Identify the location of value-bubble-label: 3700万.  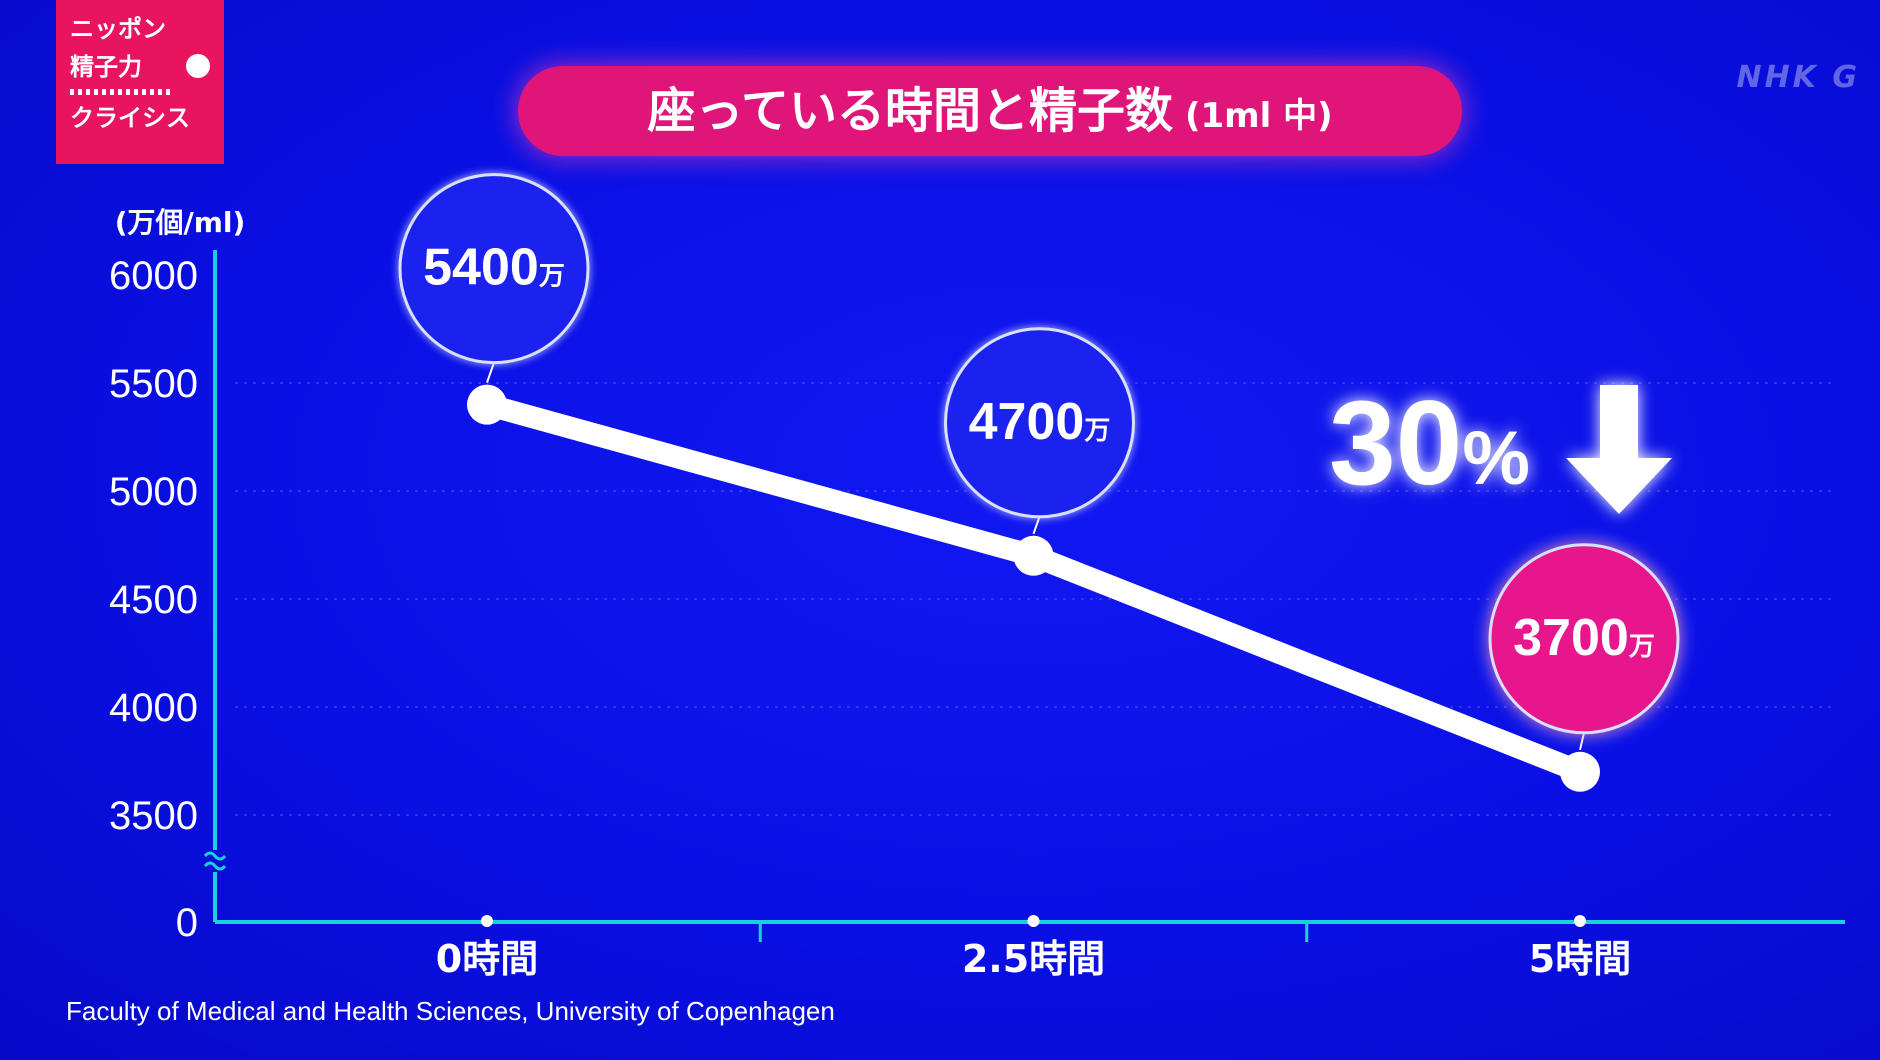
(1584, 638).